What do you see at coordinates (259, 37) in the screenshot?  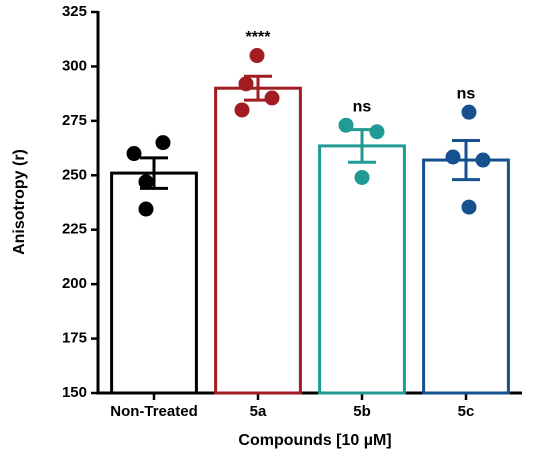 I see `significance-label: ****` at bounding box center [259, 37].